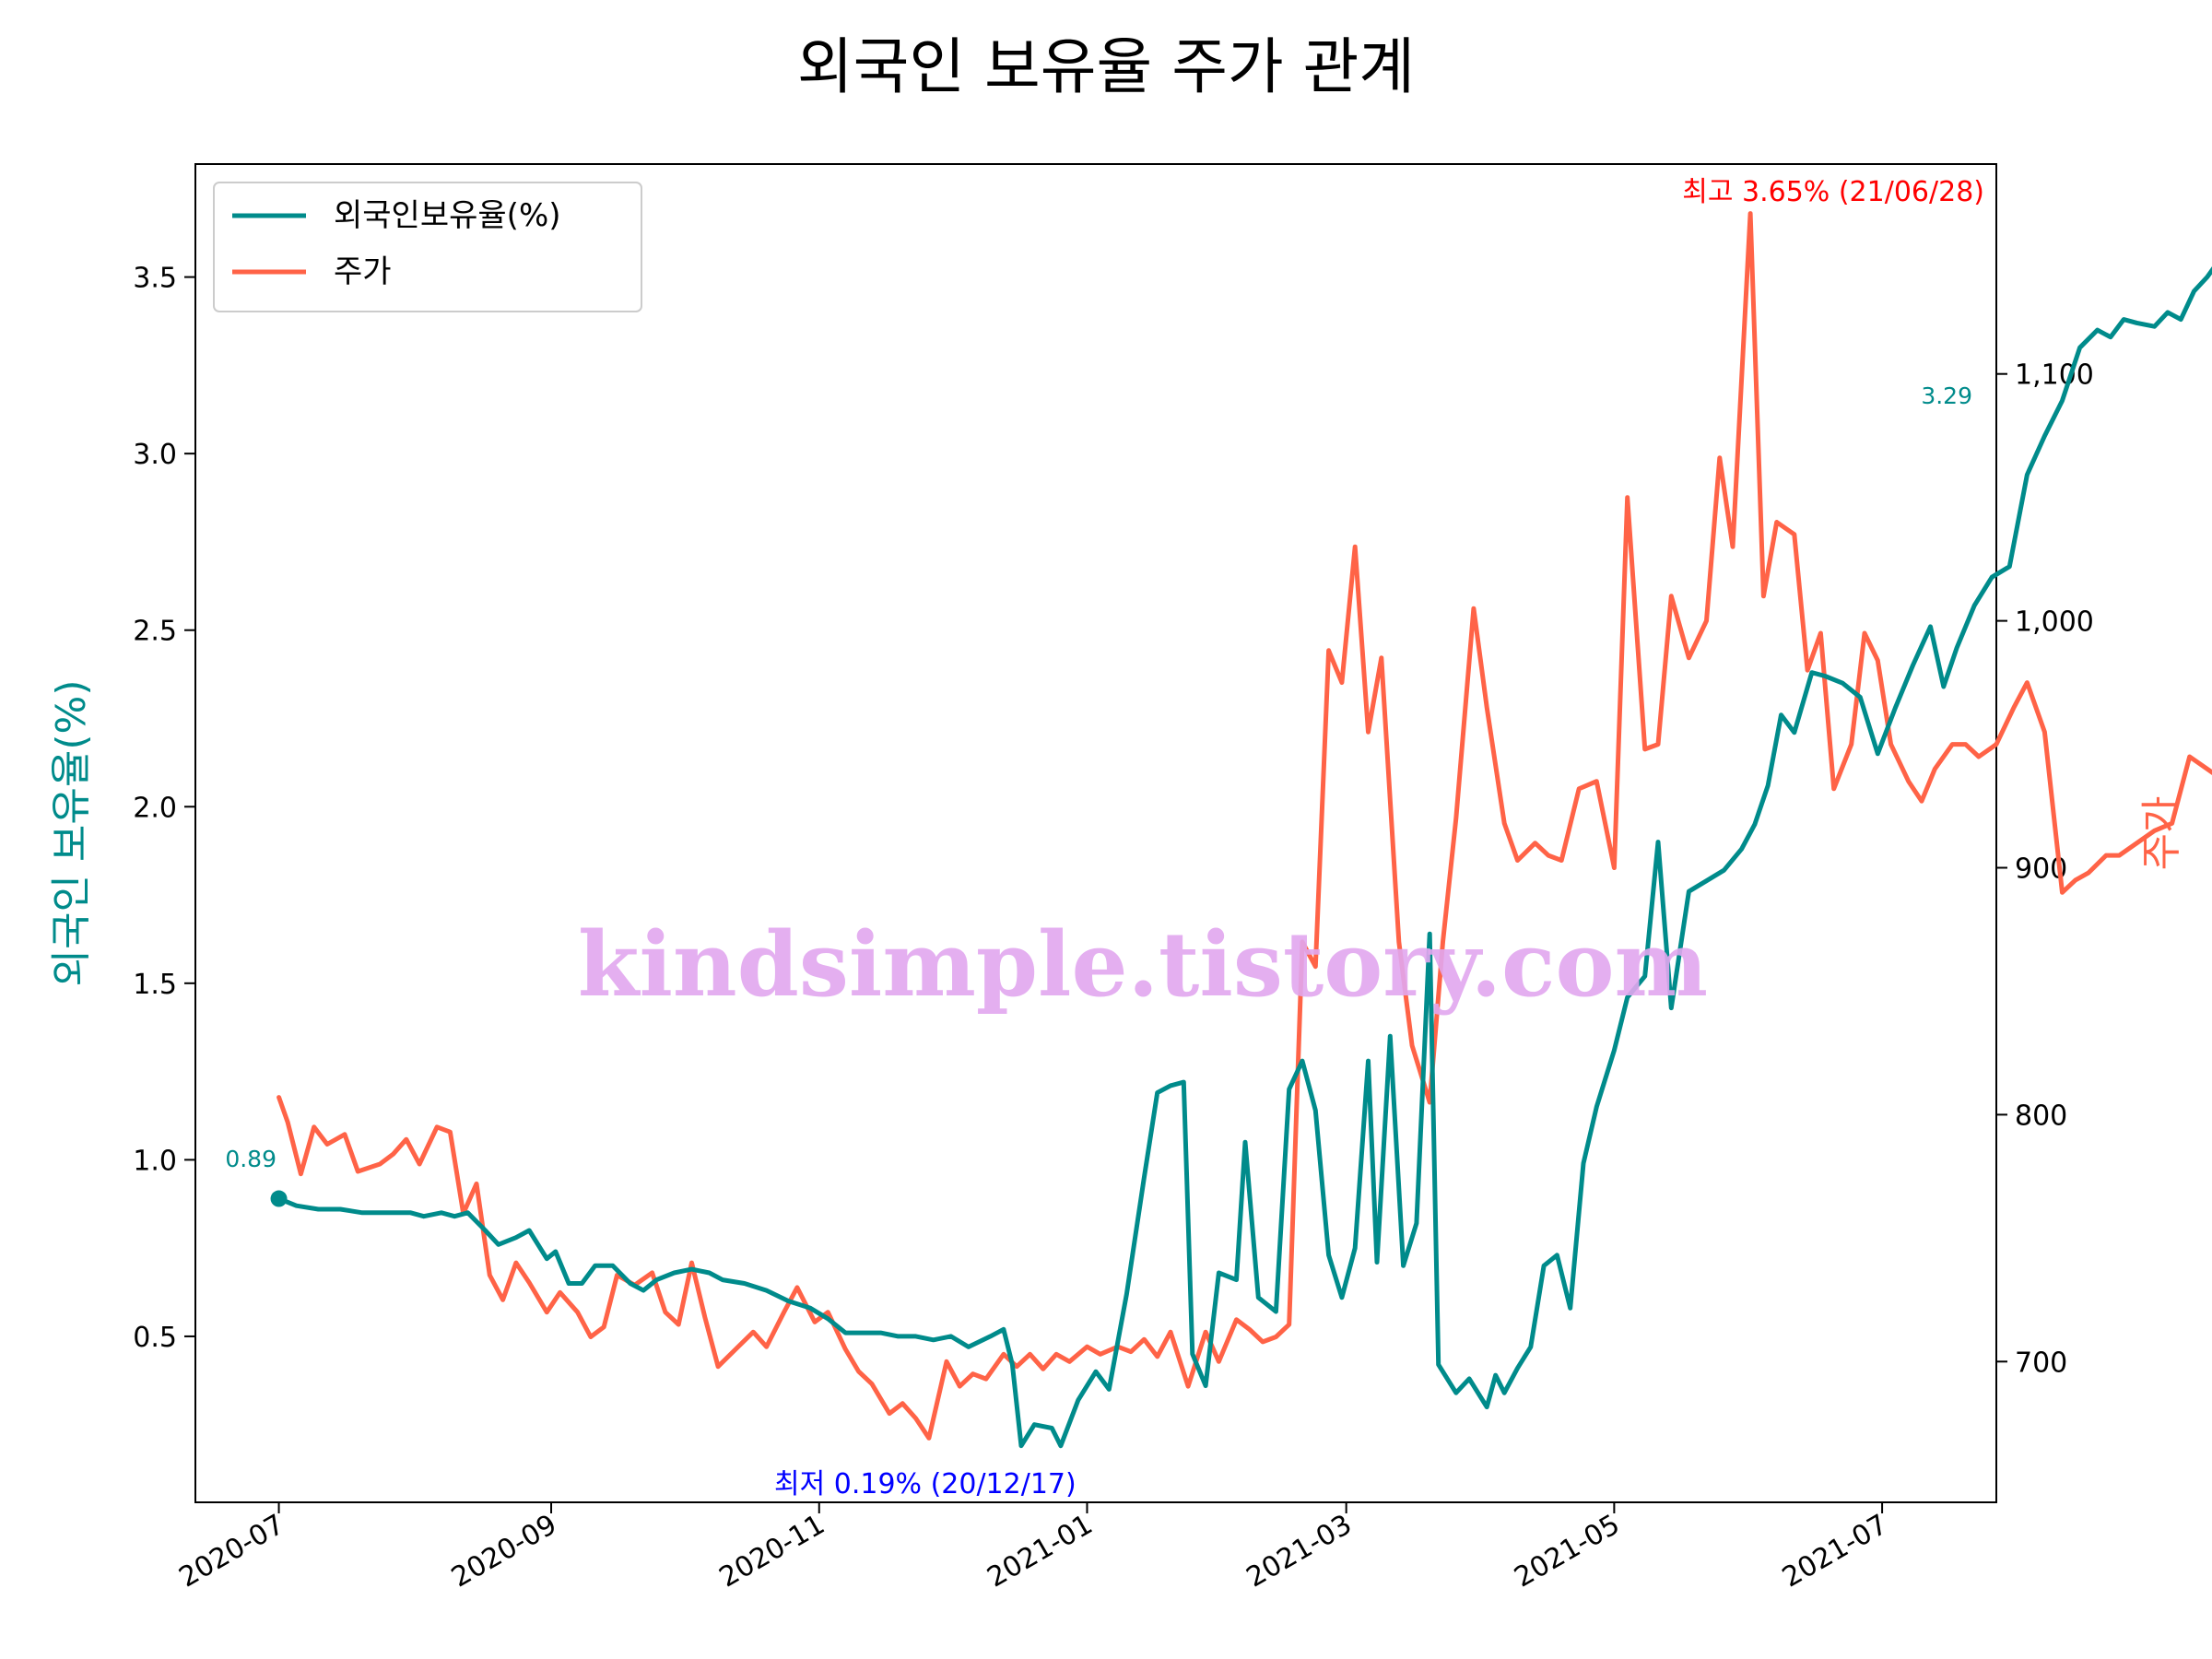 The width and height of the screenshot is (2212, 1659). What do you see at coordinates (772, 1551) in the screenshot?
I see `x-tick-label-2: 2020-11` at bounding box center [772, 1551].